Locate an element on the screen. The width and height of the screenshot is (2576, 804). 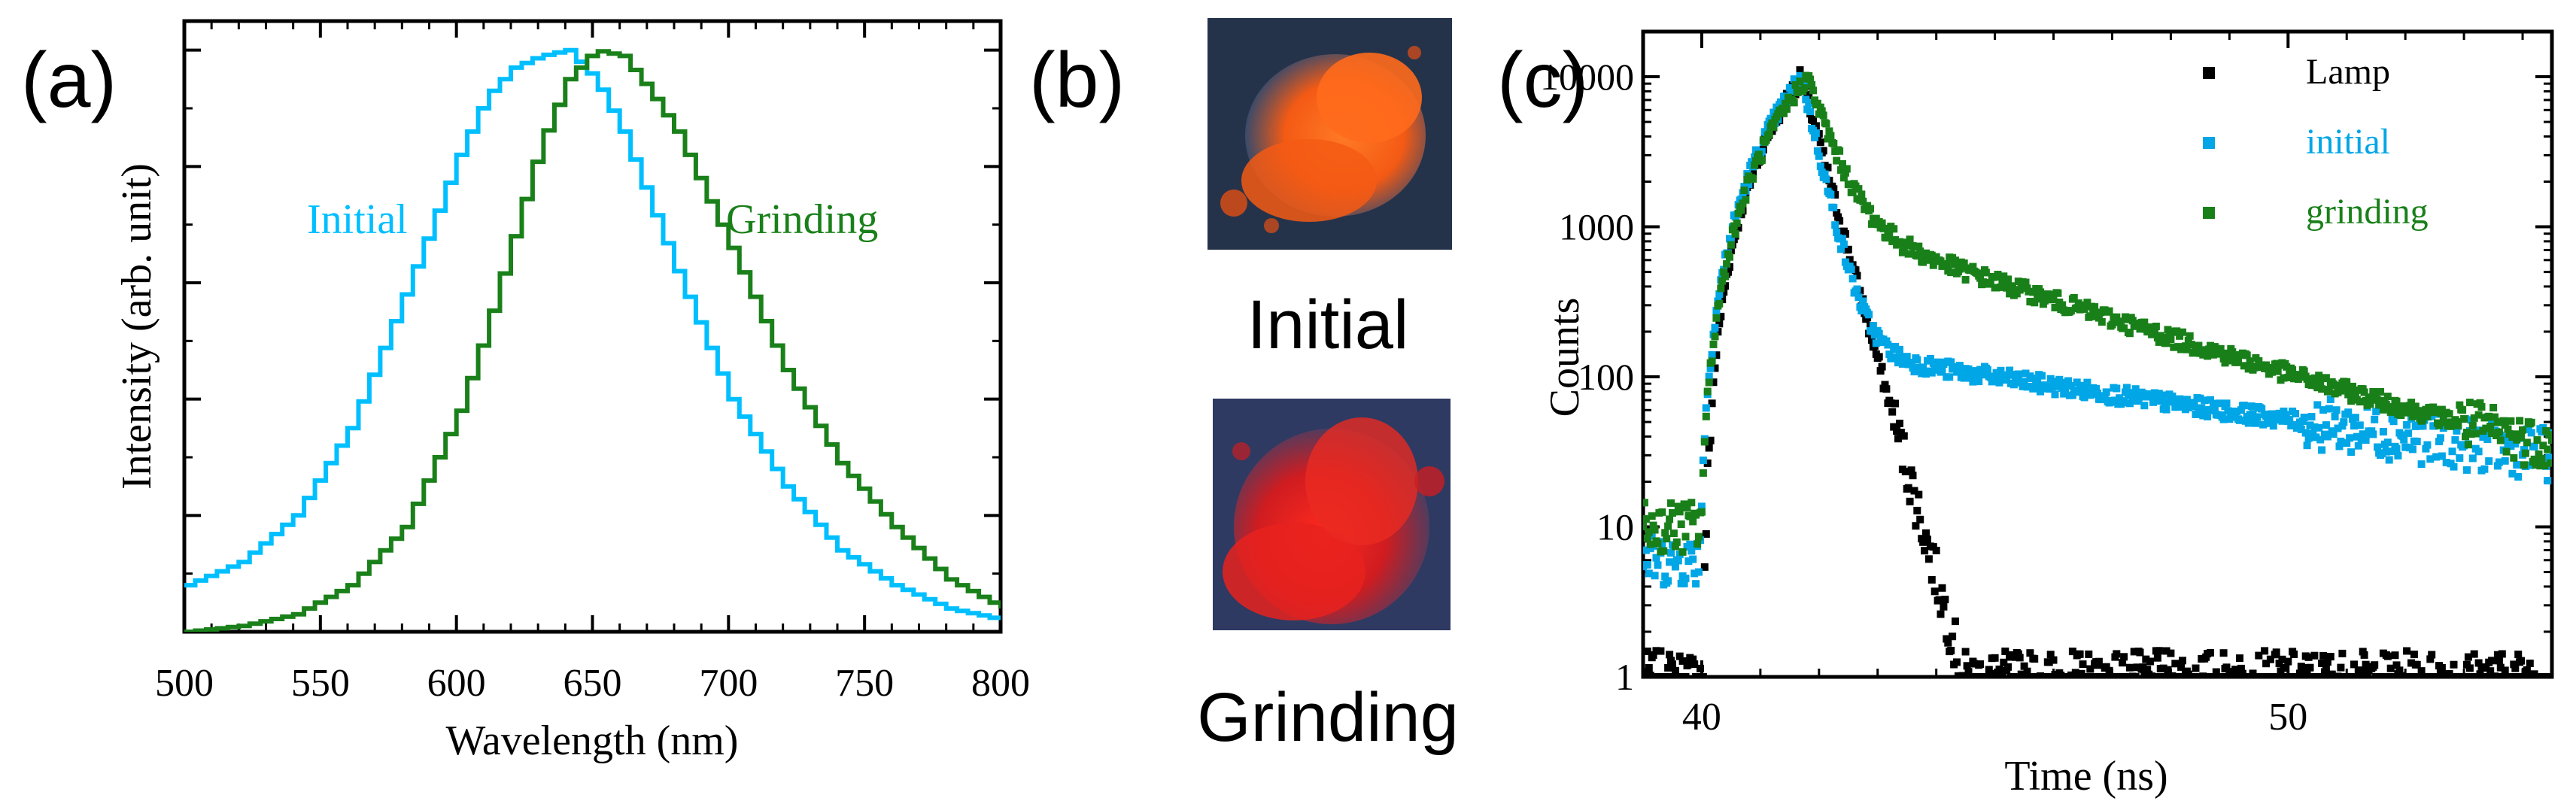
legend-label-lamp: Lamp is located at coordinates (2348, 72).